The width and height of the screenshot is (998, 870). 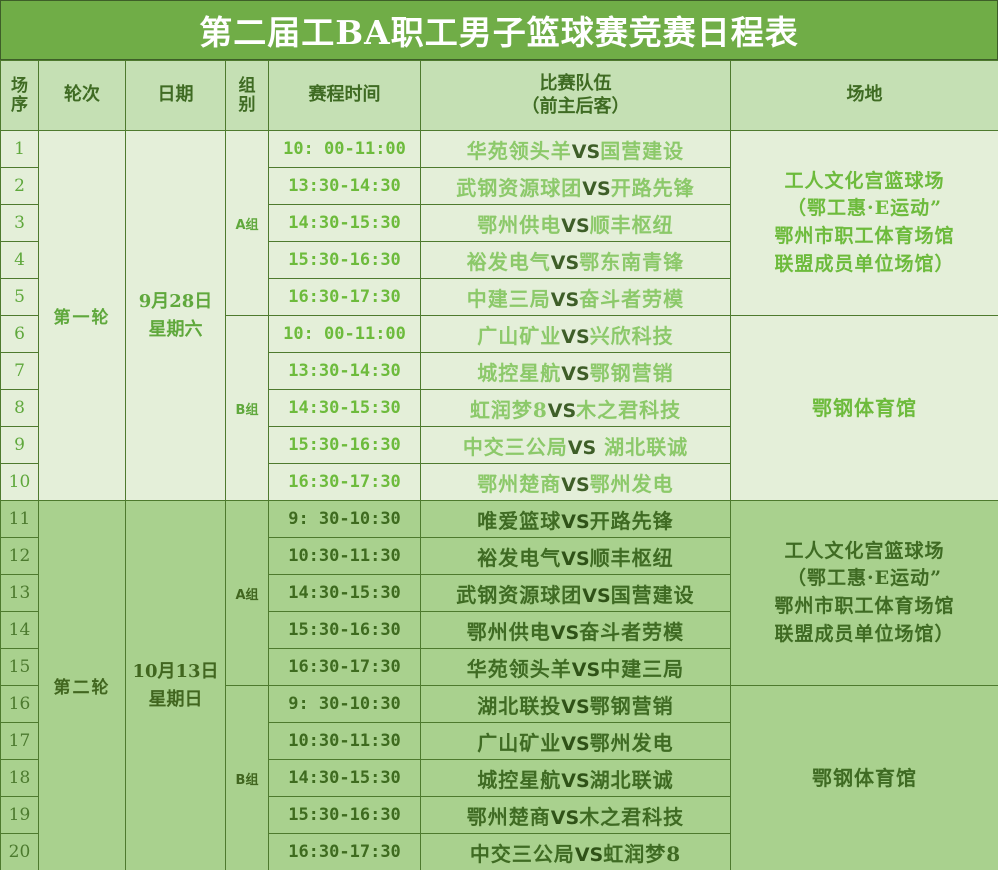 I want to click on cell-match-teams: 中建三局VS奋斗者劳模, so click(x=575, y=297).